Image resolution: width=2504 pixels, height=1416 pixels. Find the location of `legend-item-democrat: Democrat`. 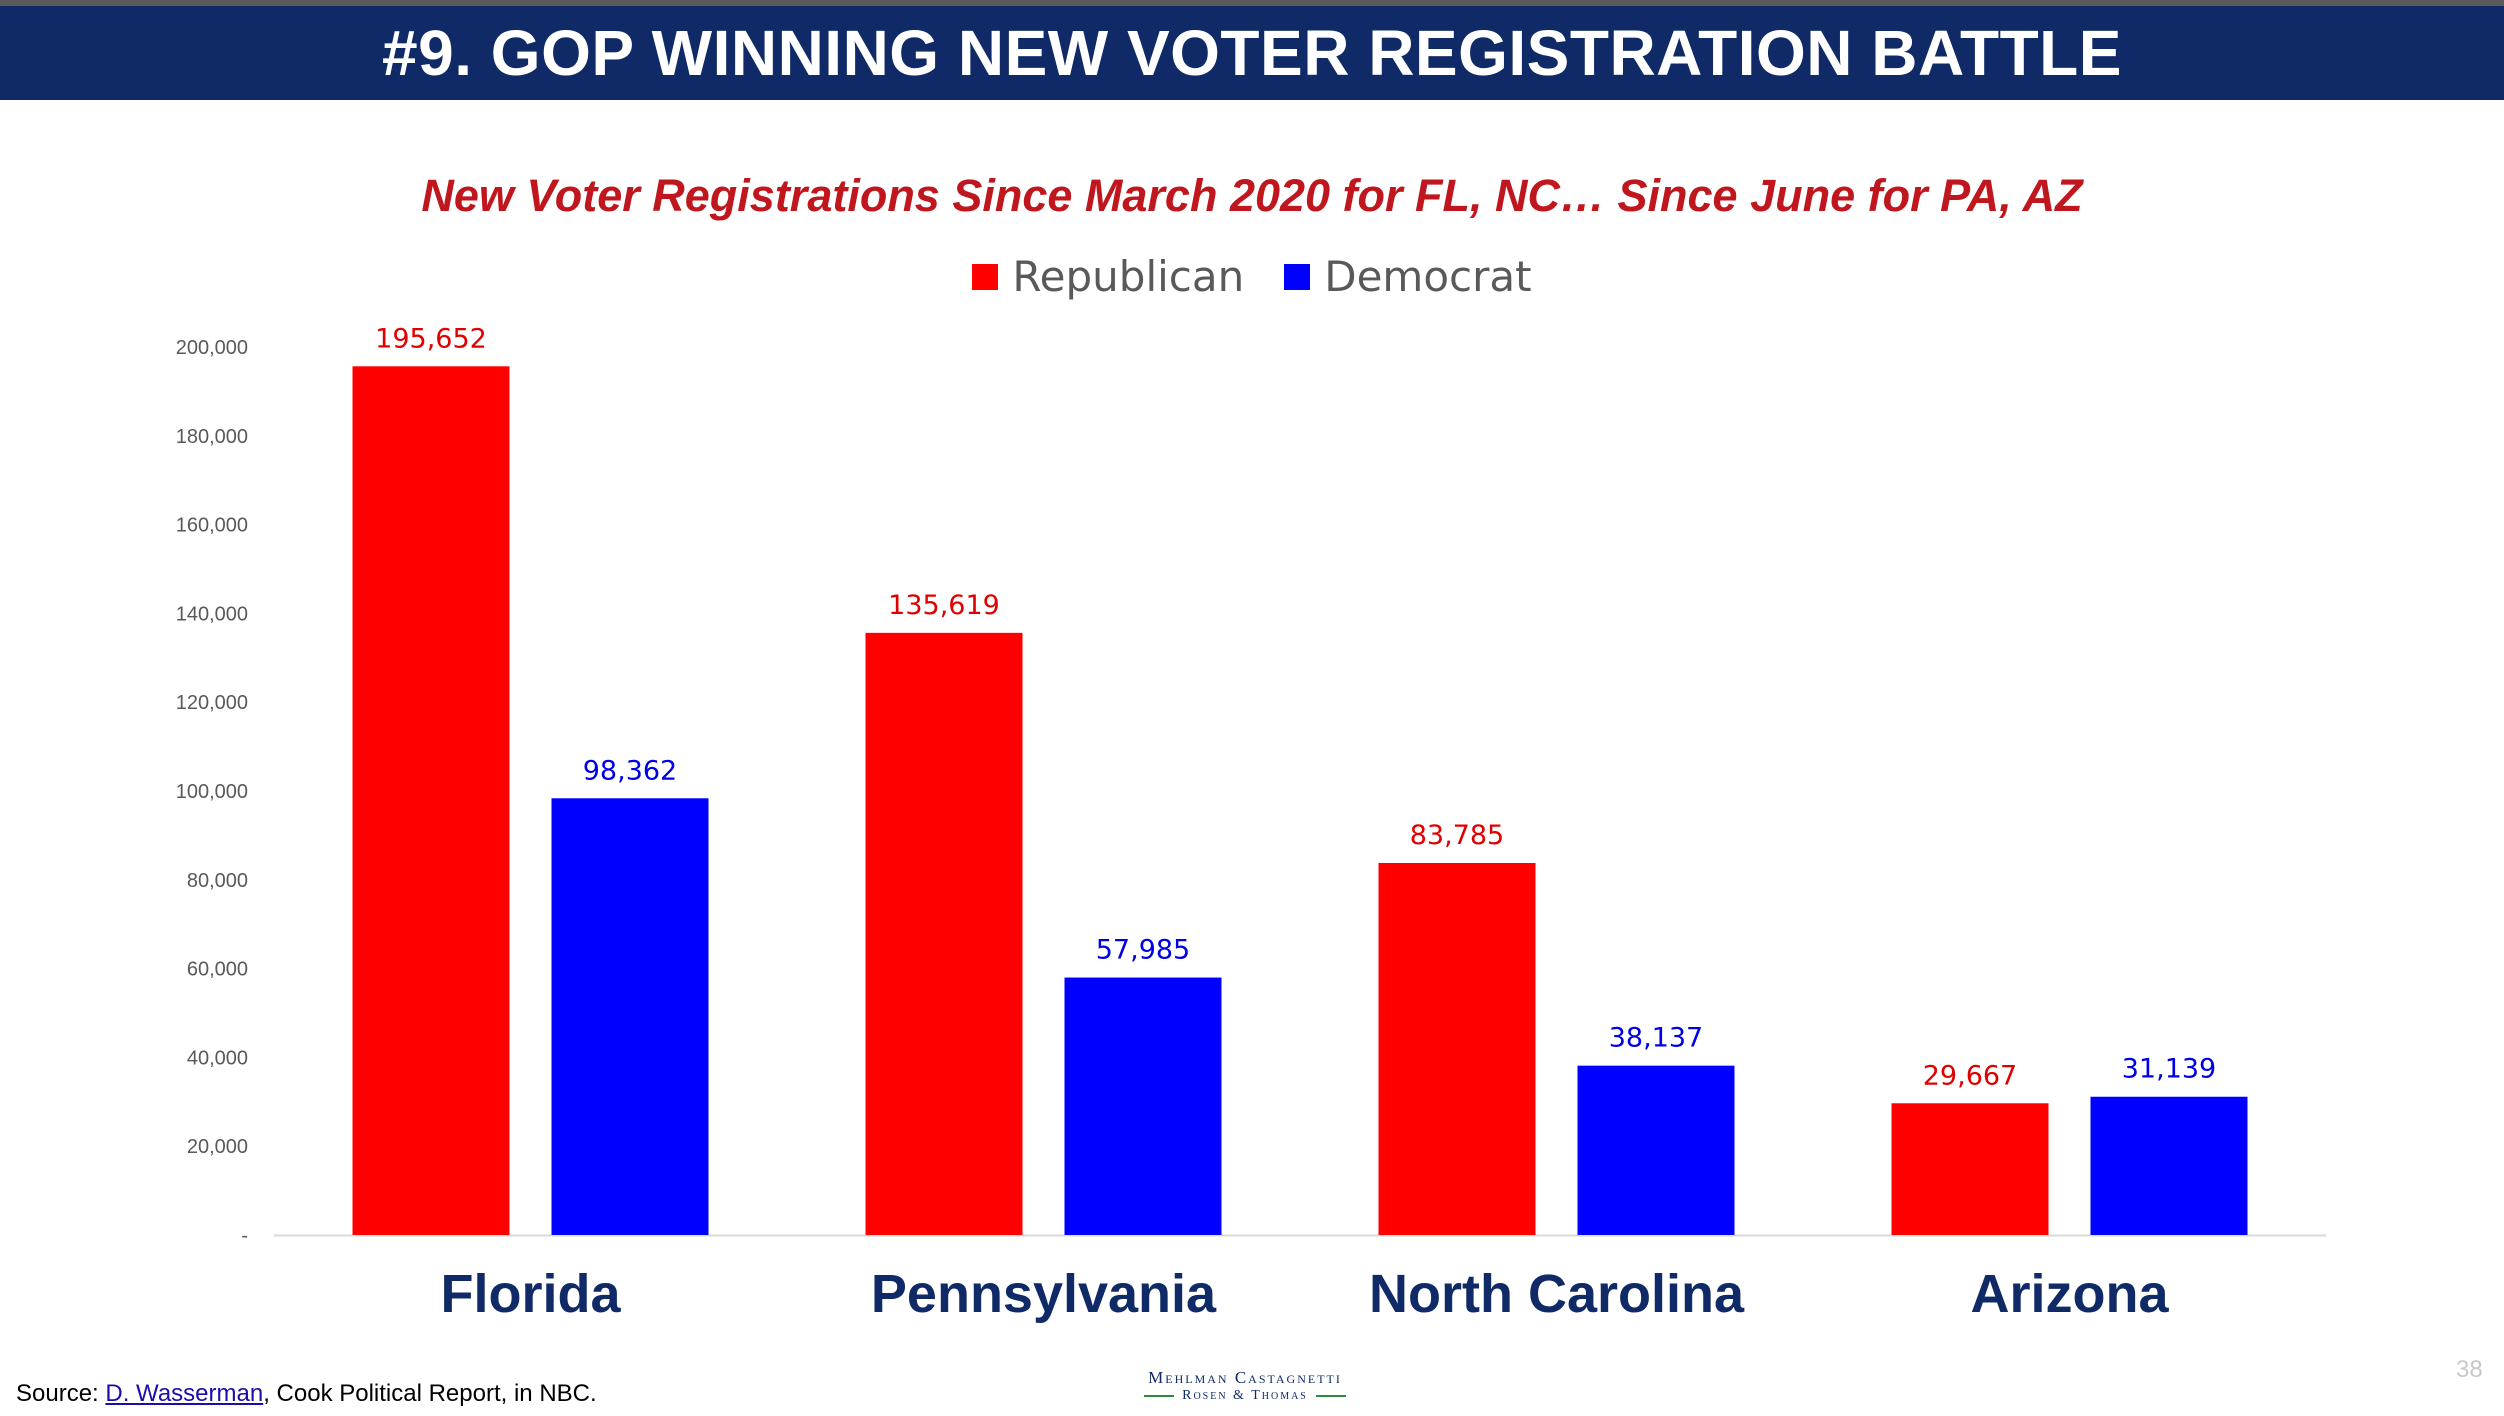

legend-item-democrat: Democrat is located at coordinates (1408, 276).